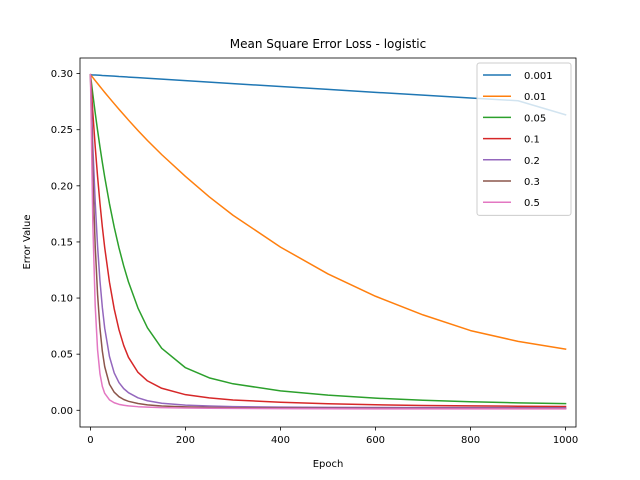 The image size is (640, 480). I want to click on x-tick-label: 800, so click(470, 440).